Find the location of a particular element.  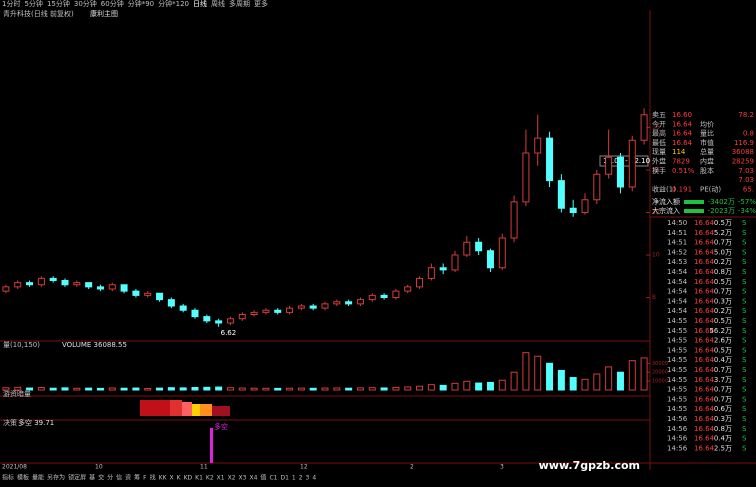

period-tab: 30分钟 is located at coordinates (85, 4).